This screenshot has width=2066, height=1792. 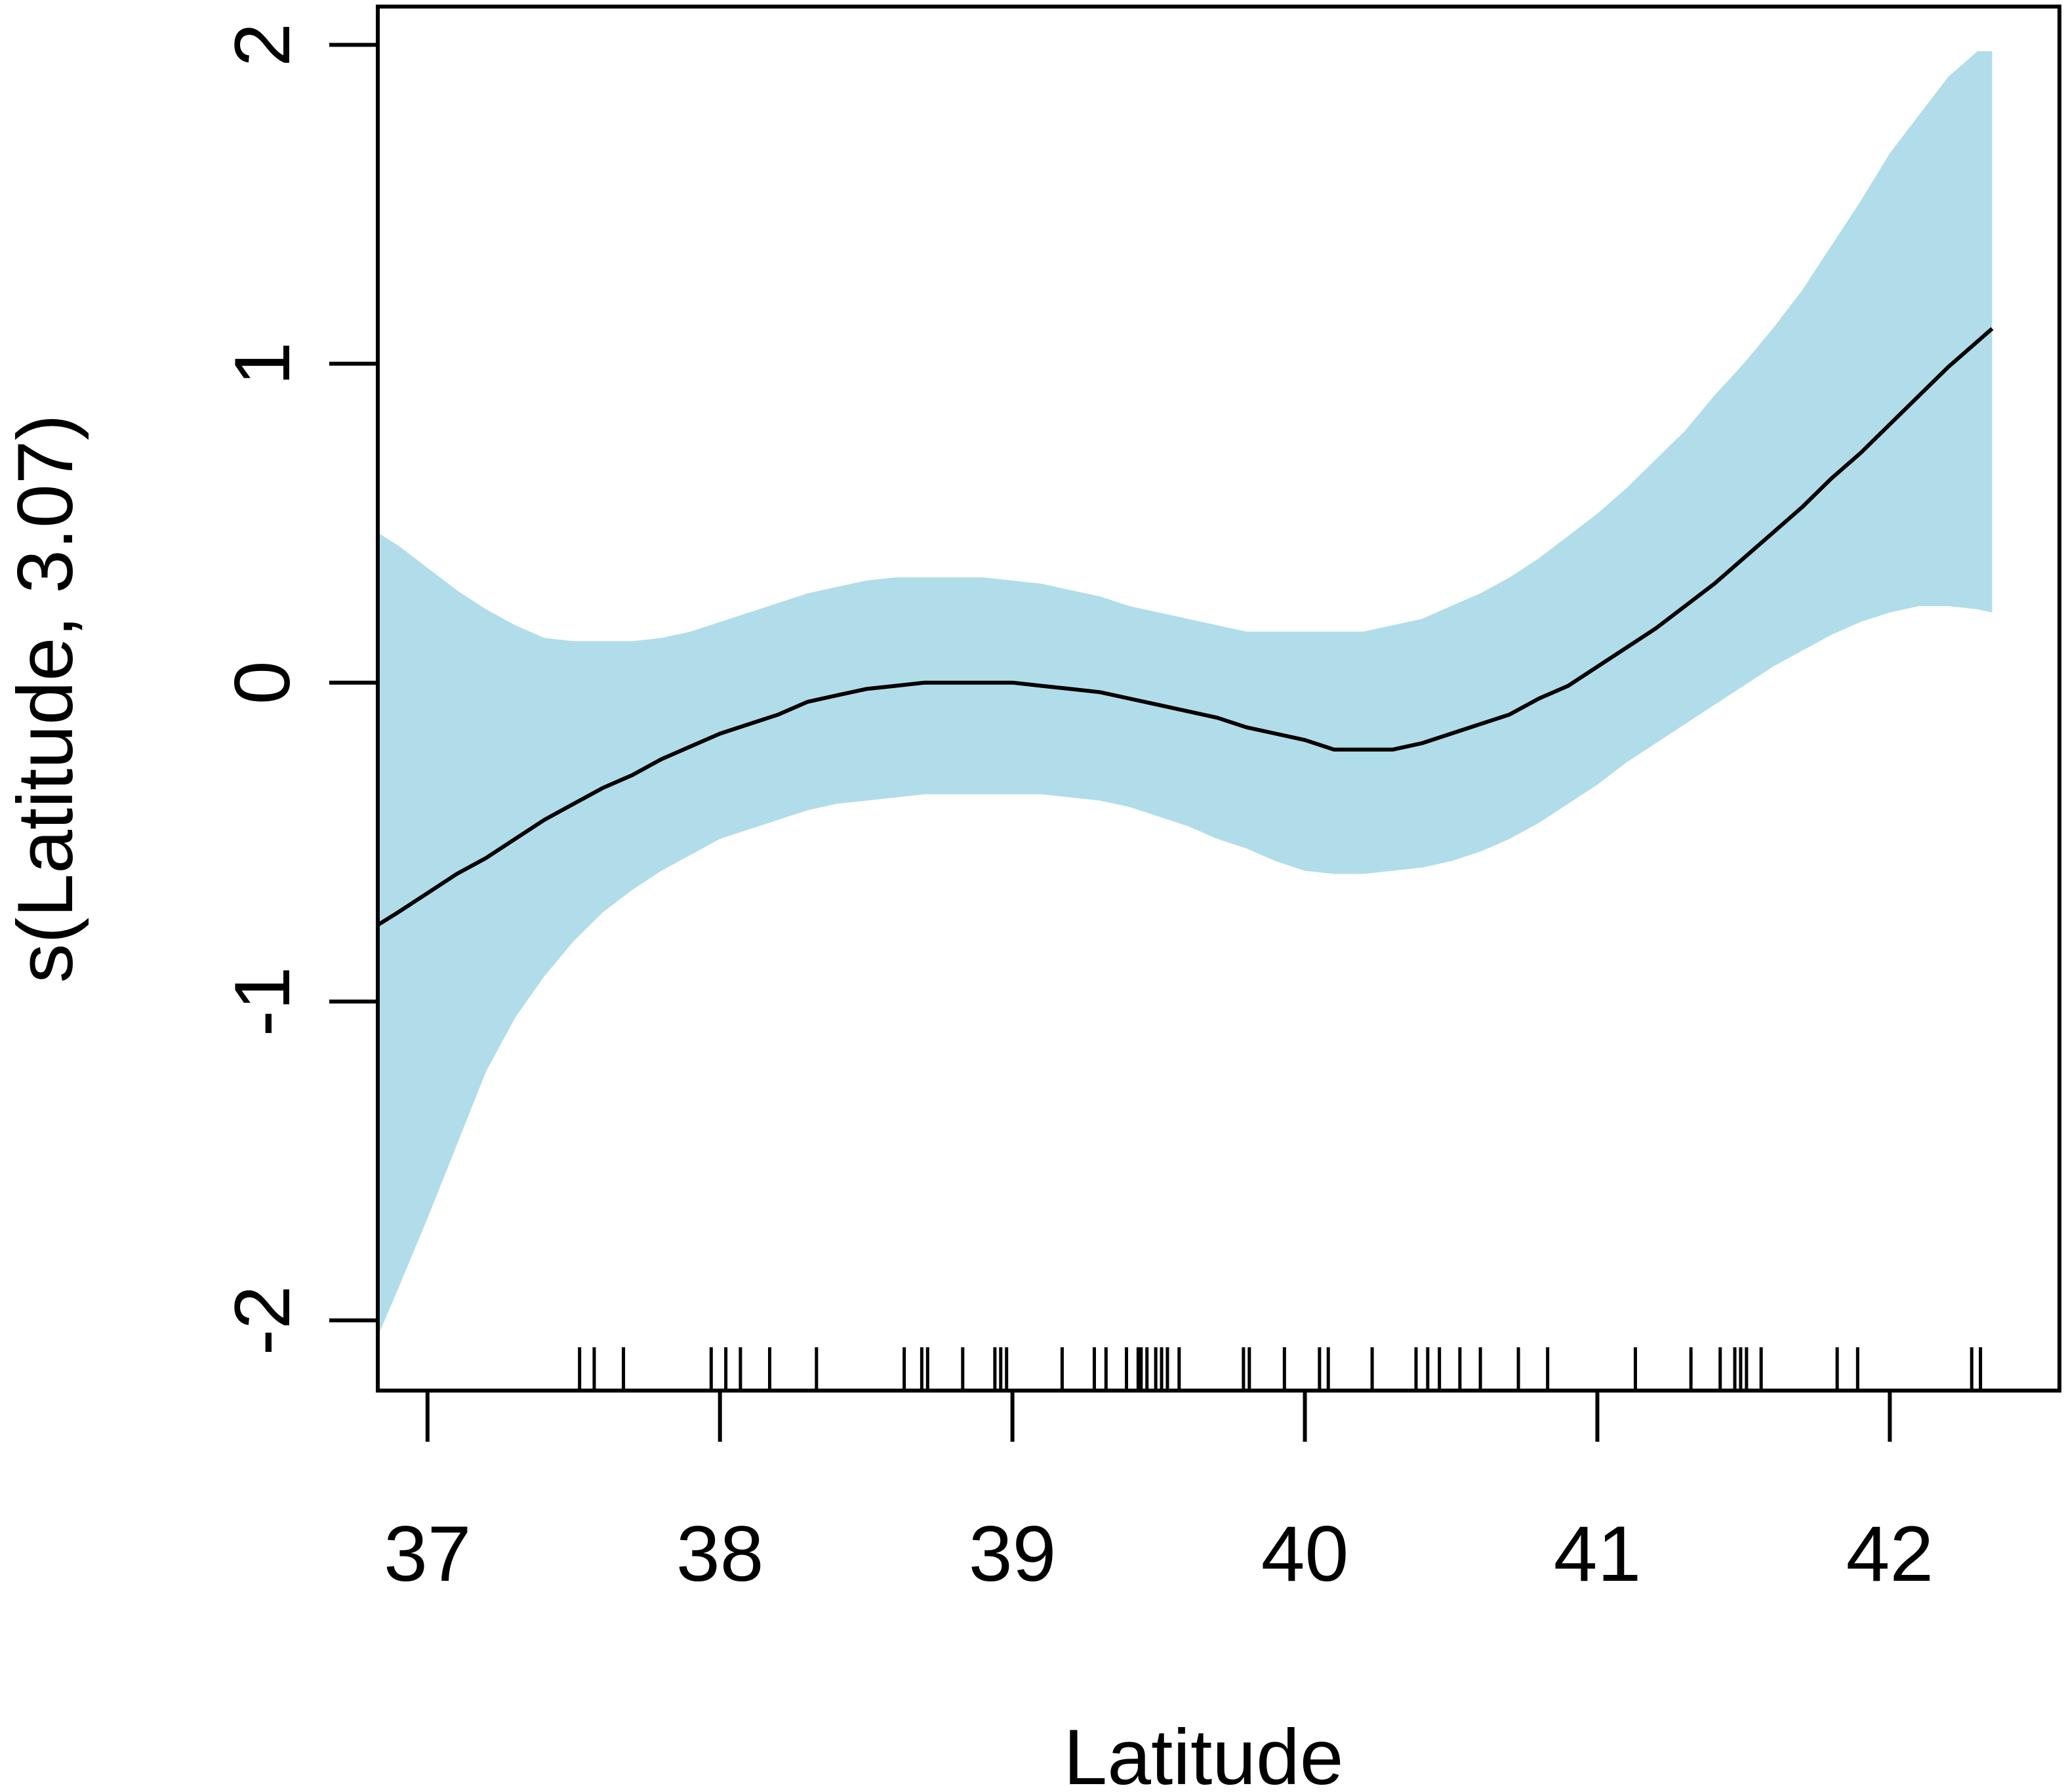 What do you see at coordinates (1597, 1554) in the screenshot?
I see `x-tick-label: 41` at bounding box center [1597, 1554].